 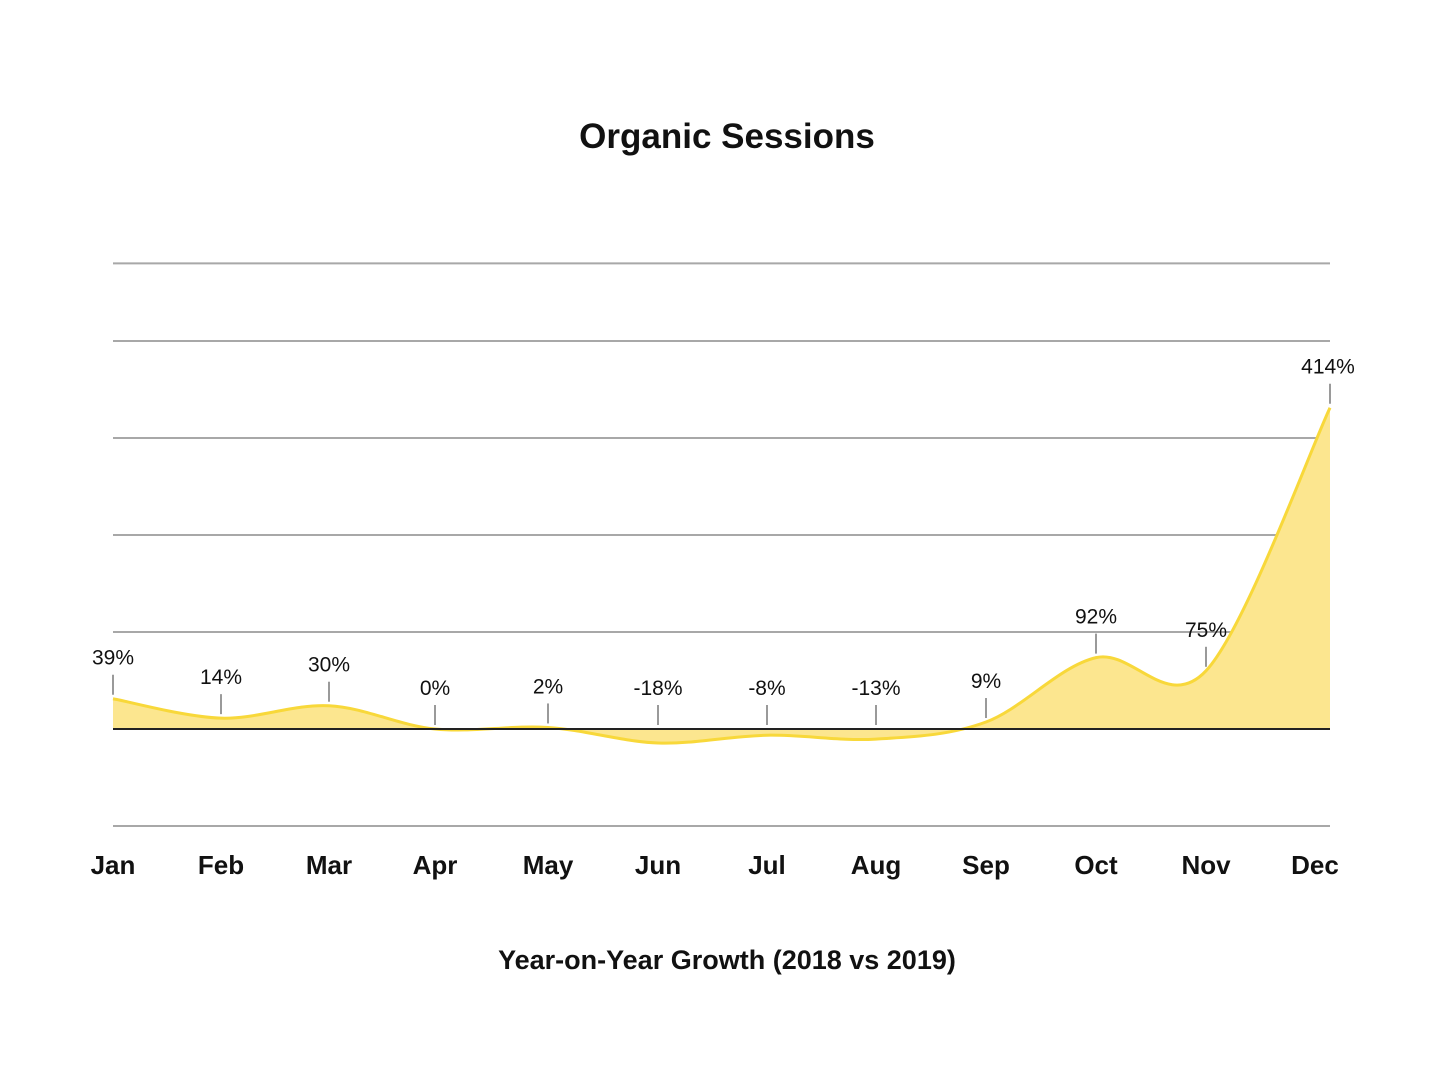 What do you see at coordinates (548, 865) in the screenshot?
I see `x-tick-label-may: May` at bounding box center [548, 865].